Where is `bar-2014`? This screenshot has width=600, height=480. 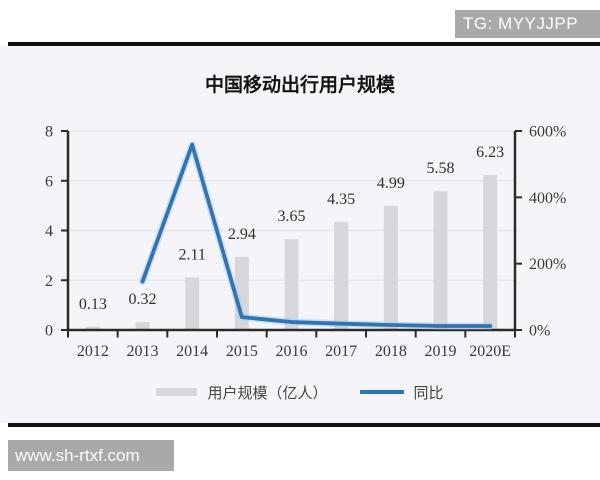
bar-2014 is located at coordinates (192, 303).